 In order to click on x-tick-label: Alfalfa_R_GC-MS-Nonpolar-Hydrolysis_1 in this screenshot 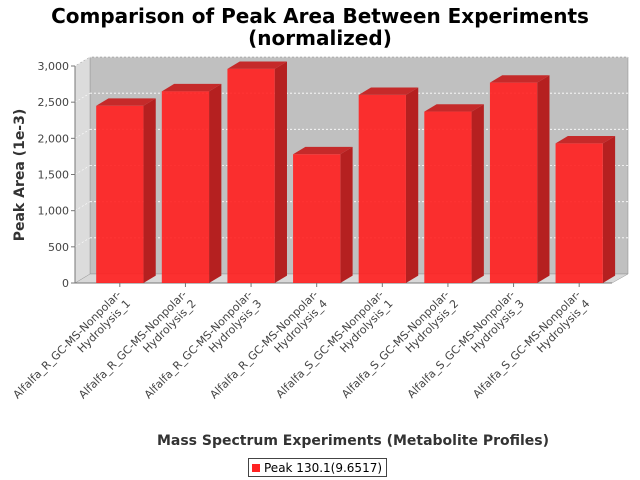, I will do `click(72, 349)`.